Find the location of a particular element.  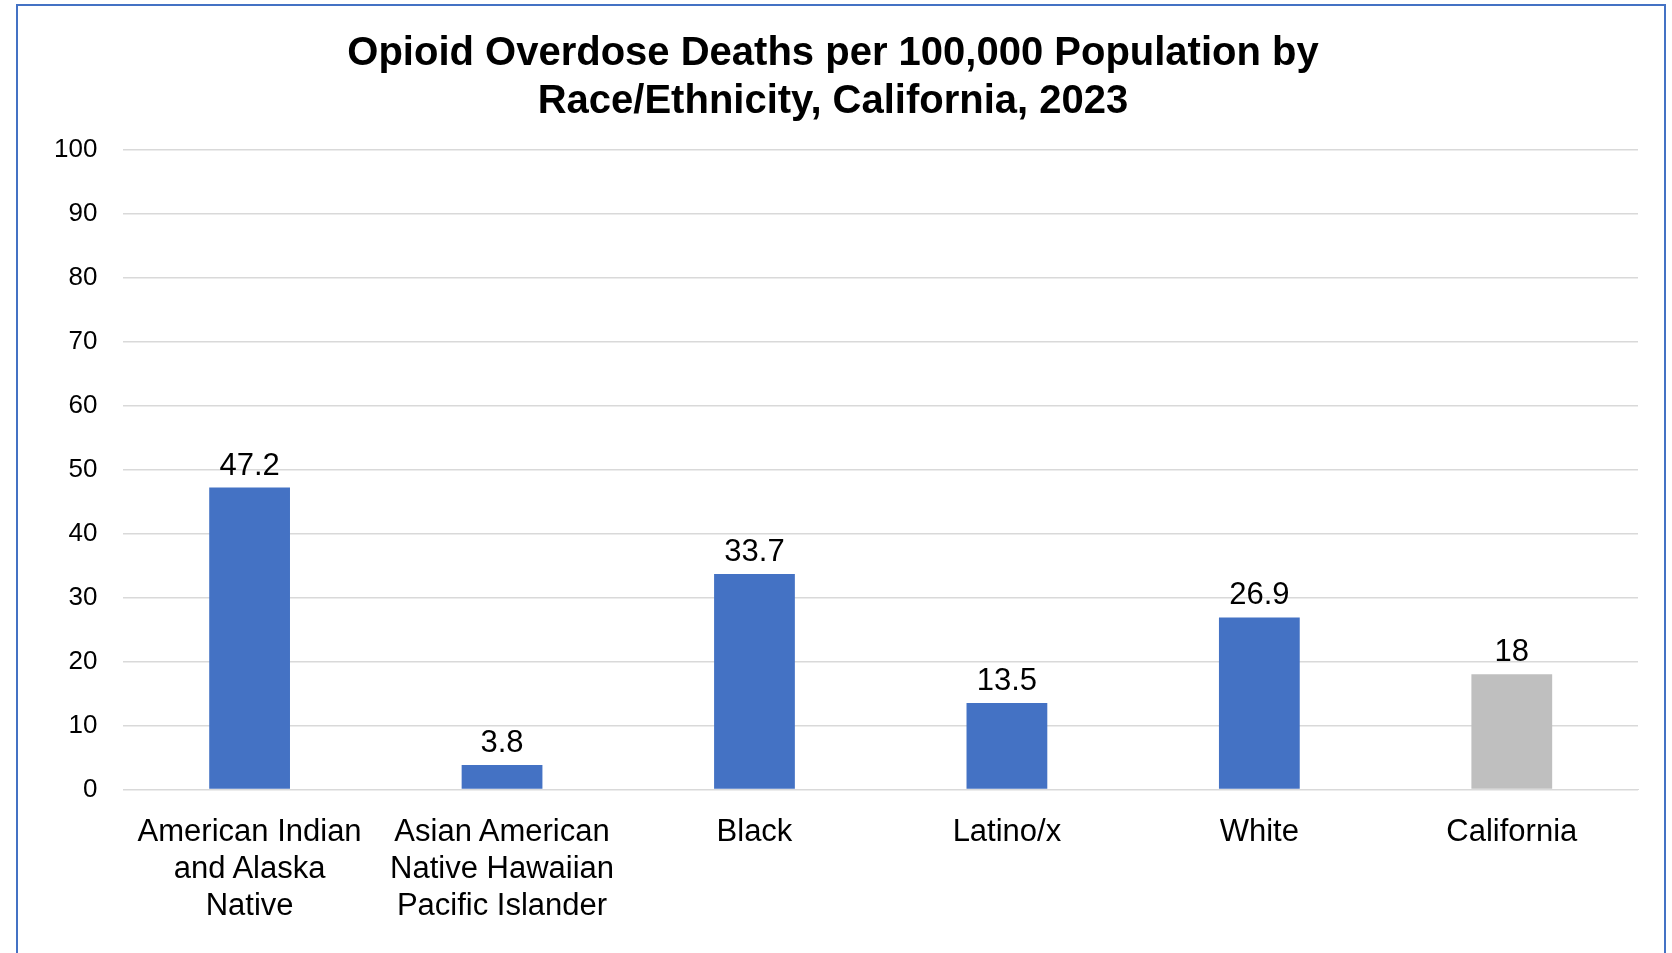

x-tick-label: Black is located at coordinates (754, 830).